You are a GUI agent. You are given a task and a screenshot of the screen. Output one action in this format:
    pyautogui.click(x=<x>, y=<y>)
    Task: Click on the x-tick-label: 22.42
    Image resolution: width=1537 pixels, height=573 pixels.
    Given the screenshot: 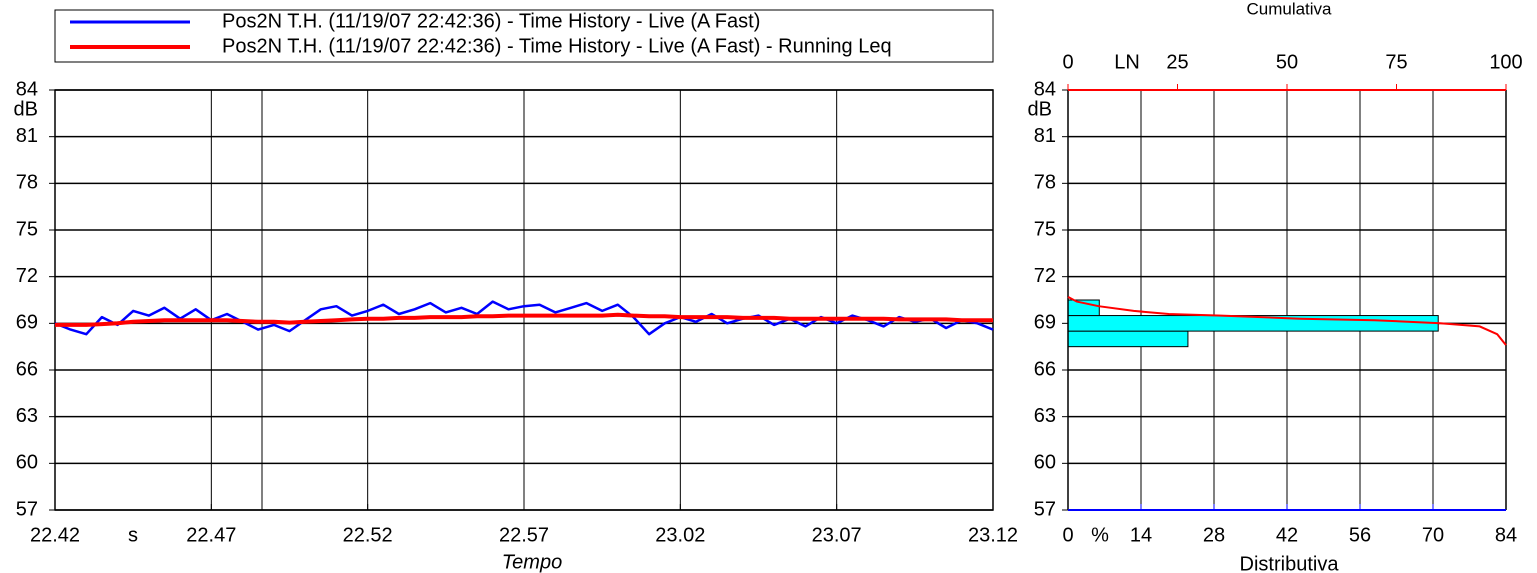 What is the action you would take?
    pyautogui.click(x=55, y=535)
    